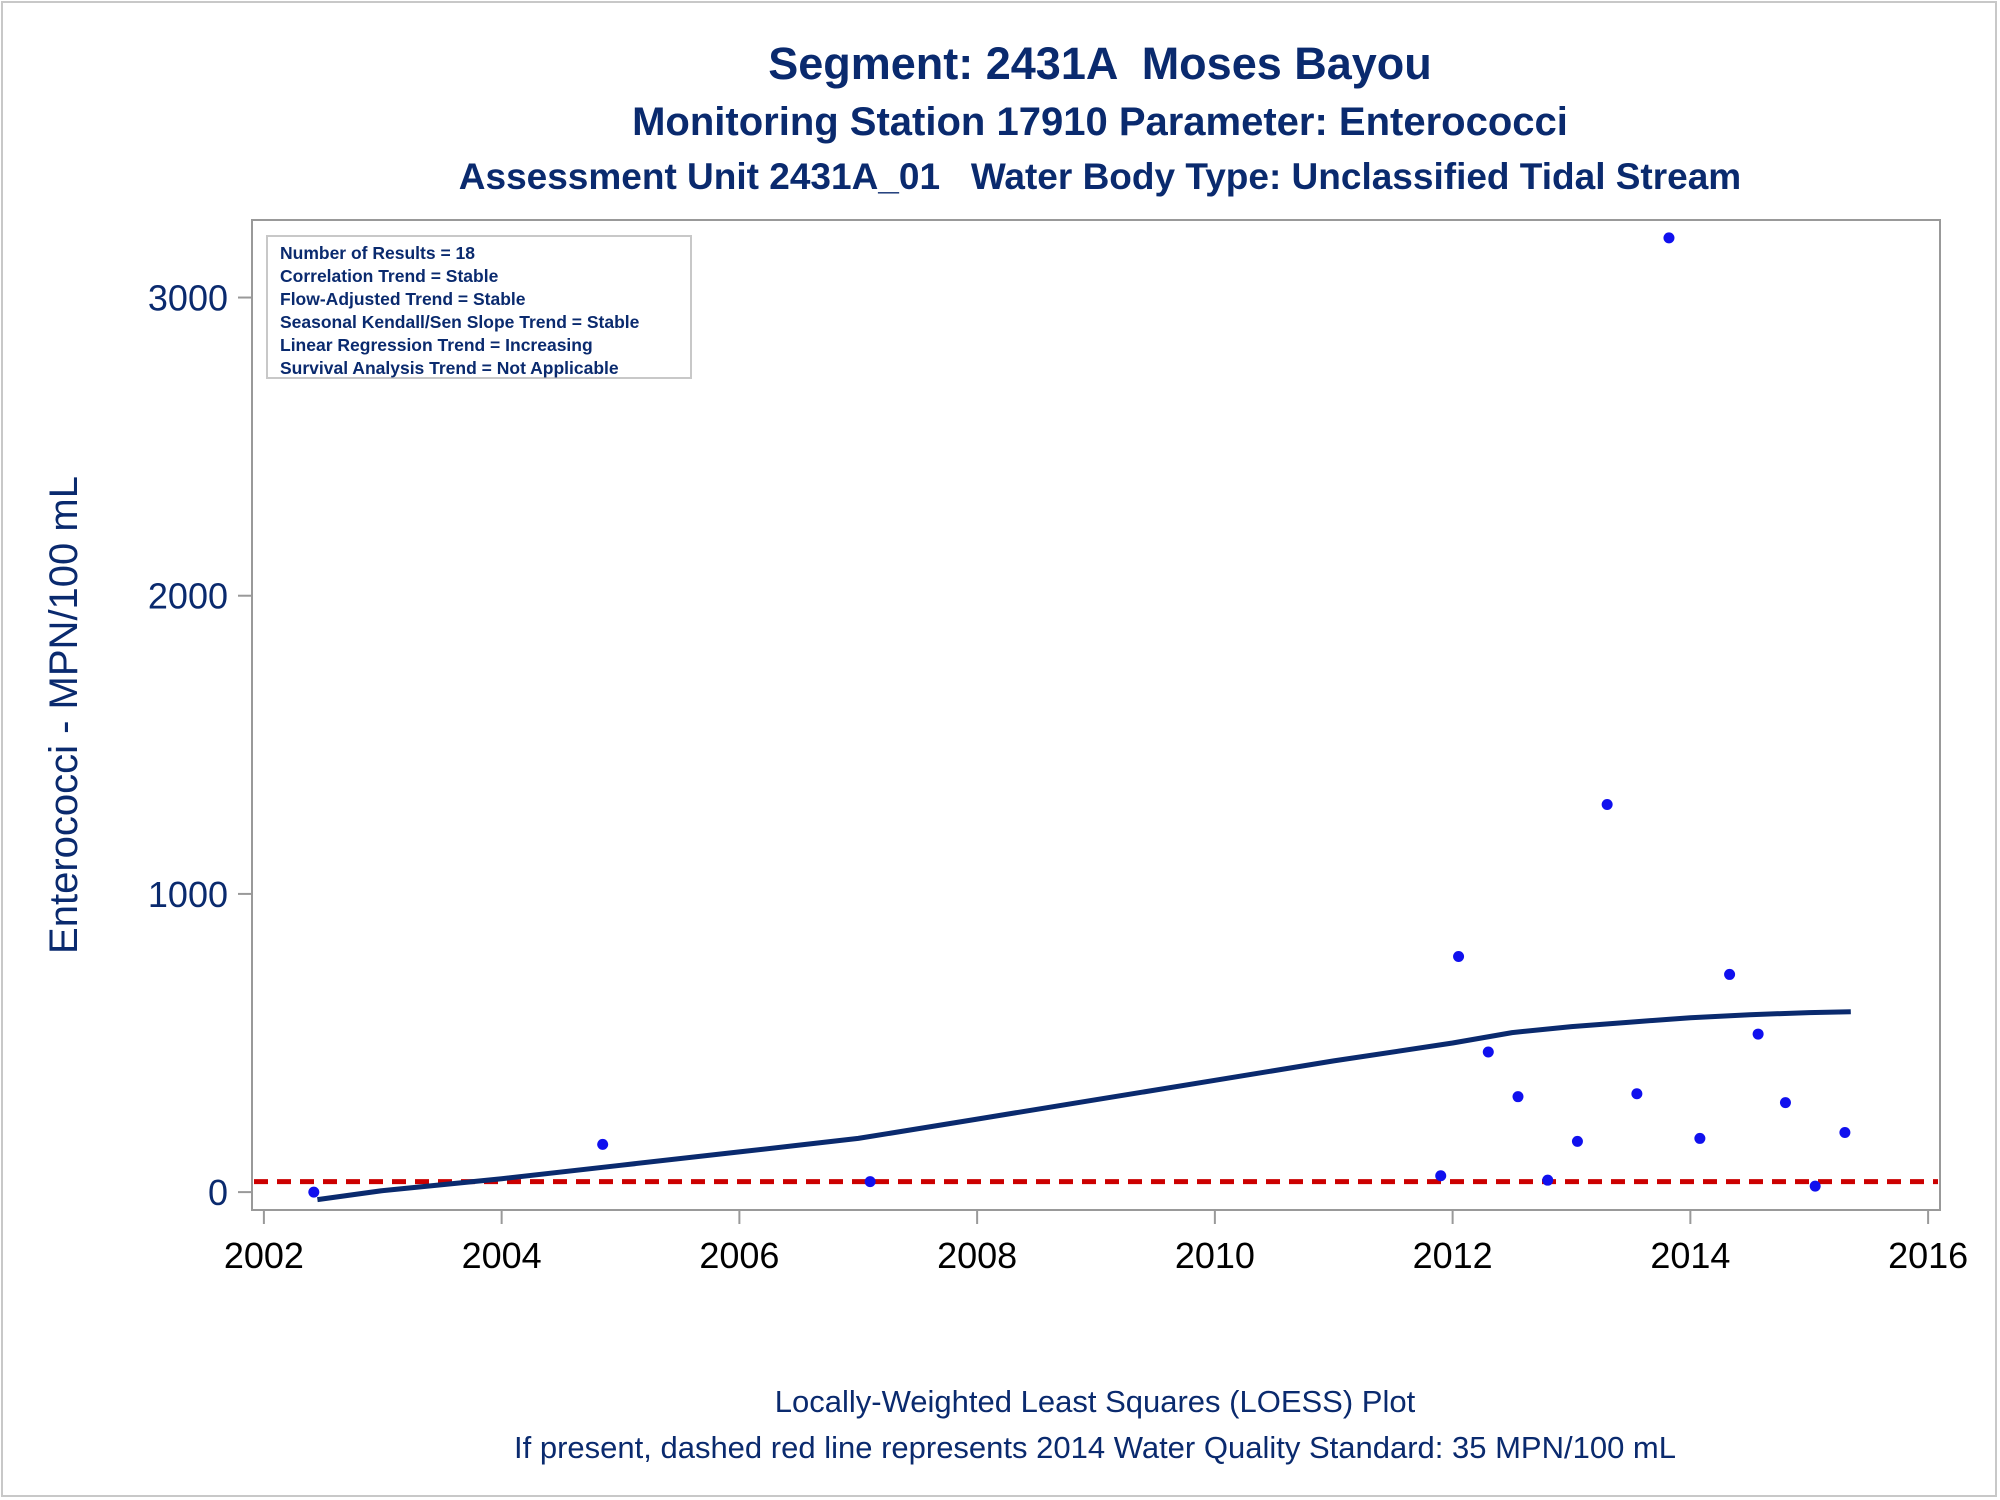 The width and height of the screenshot is (2000, 1500). I want to click on stats-legend-line: Survival Analysis Trend = Not Applicable, so click(449, 368).